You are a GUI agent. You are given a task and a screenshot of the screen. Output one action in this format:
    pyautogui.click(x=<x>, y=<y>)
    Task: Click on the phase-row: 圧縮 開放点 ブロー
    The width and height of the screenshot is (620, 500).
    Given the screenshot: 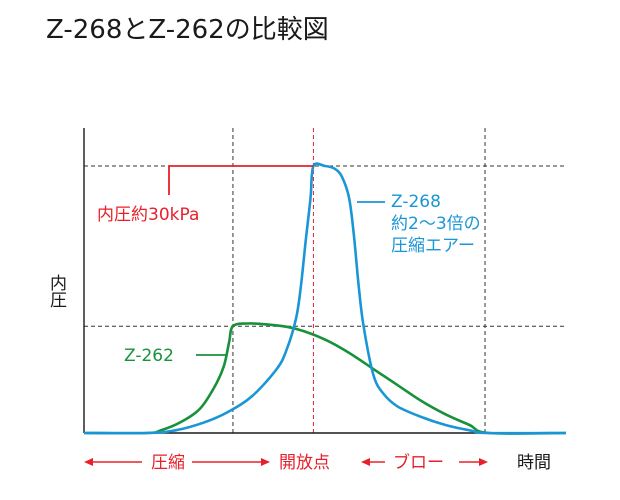 What is the action you would take?
    pyautogui.click(x=286, y=462)
    